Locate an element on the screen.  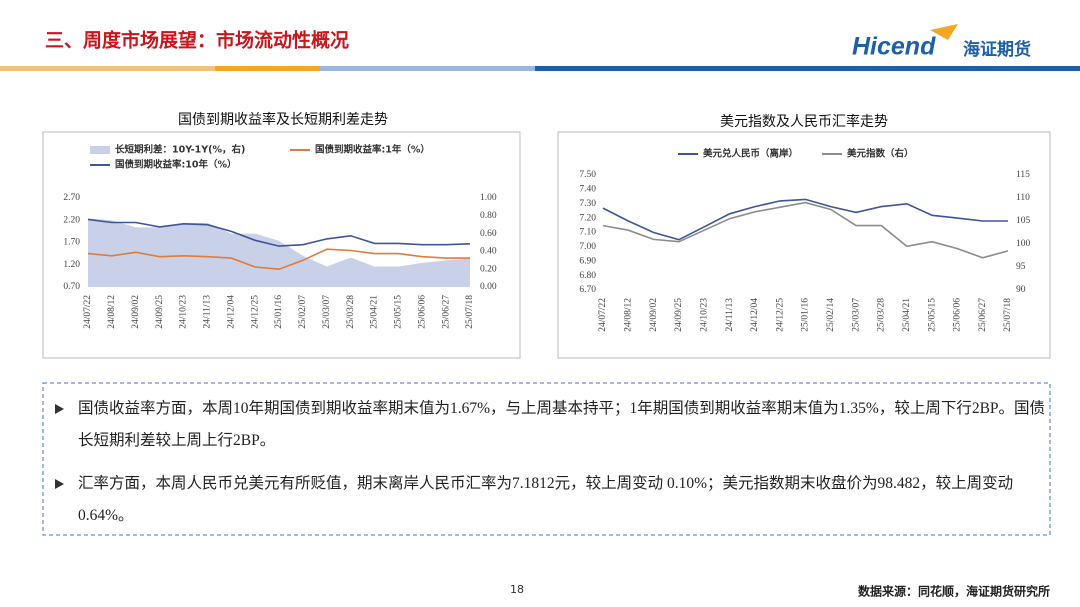
logo-mark is located at coordinates (944, 32).